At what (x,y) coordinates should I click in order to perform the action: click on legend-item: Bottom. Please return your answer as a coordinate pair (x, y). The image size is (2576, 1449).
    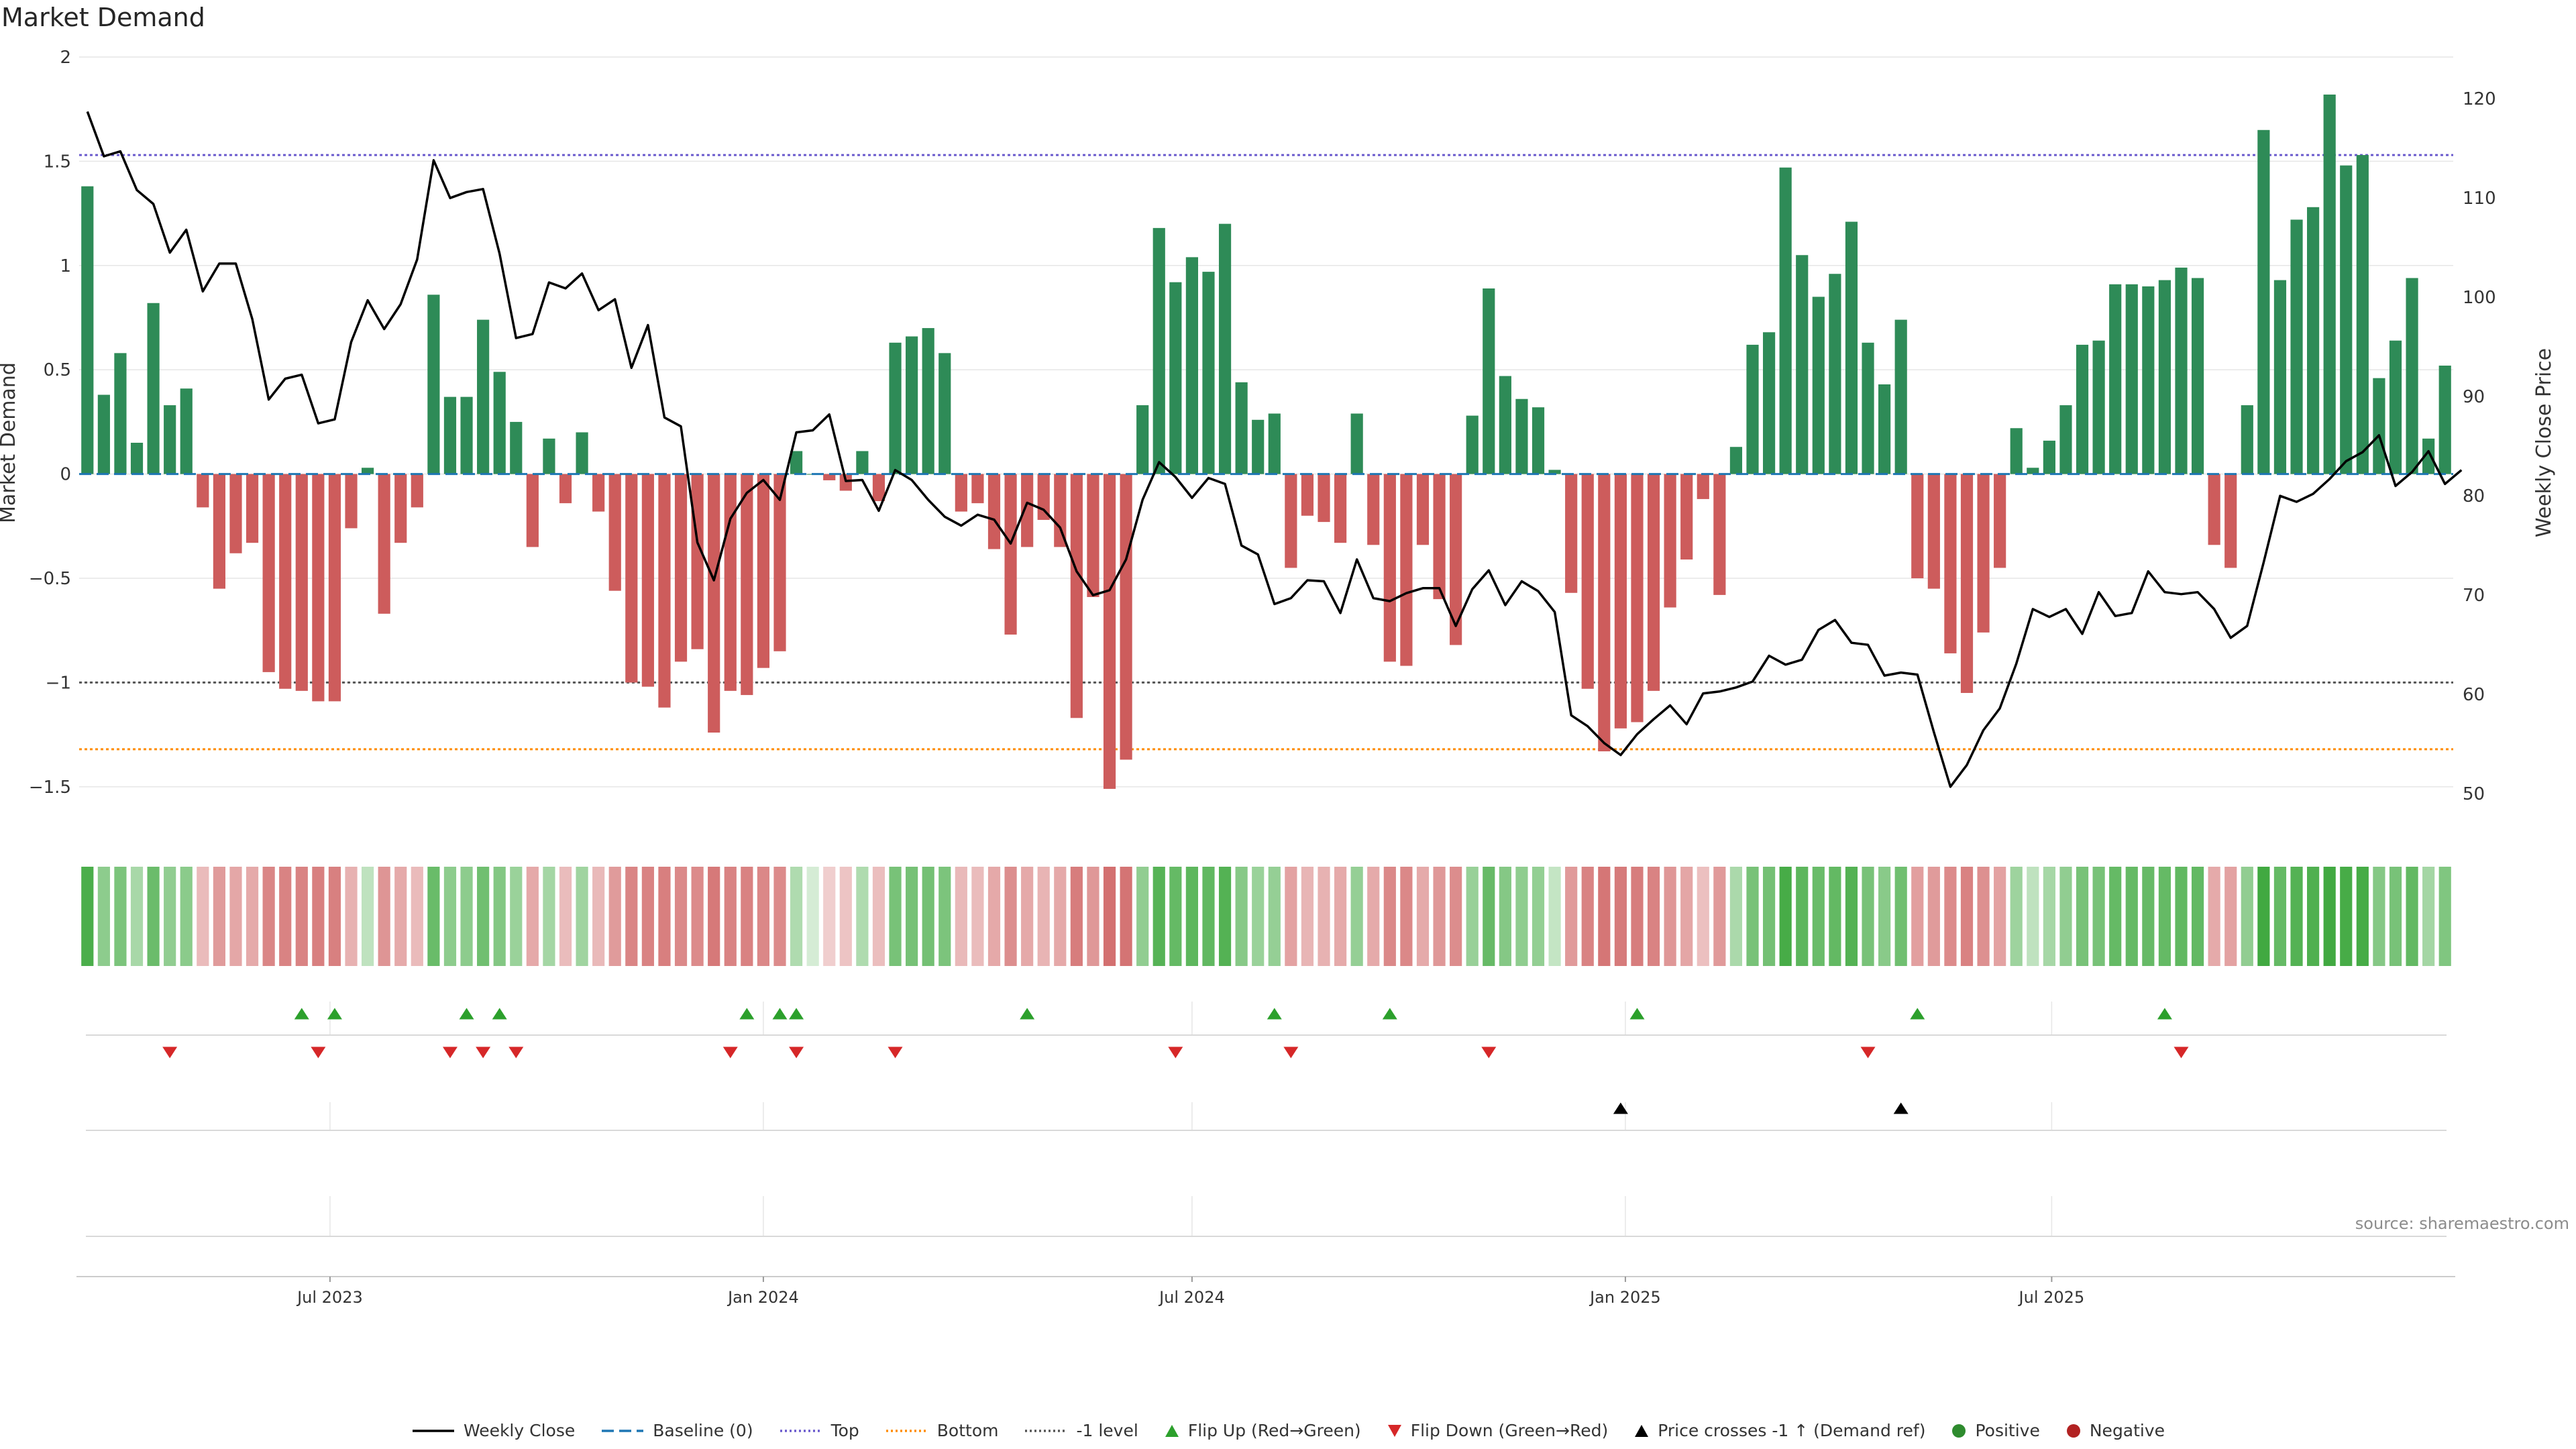
    Looking at the image, I should click on (942, 1430).